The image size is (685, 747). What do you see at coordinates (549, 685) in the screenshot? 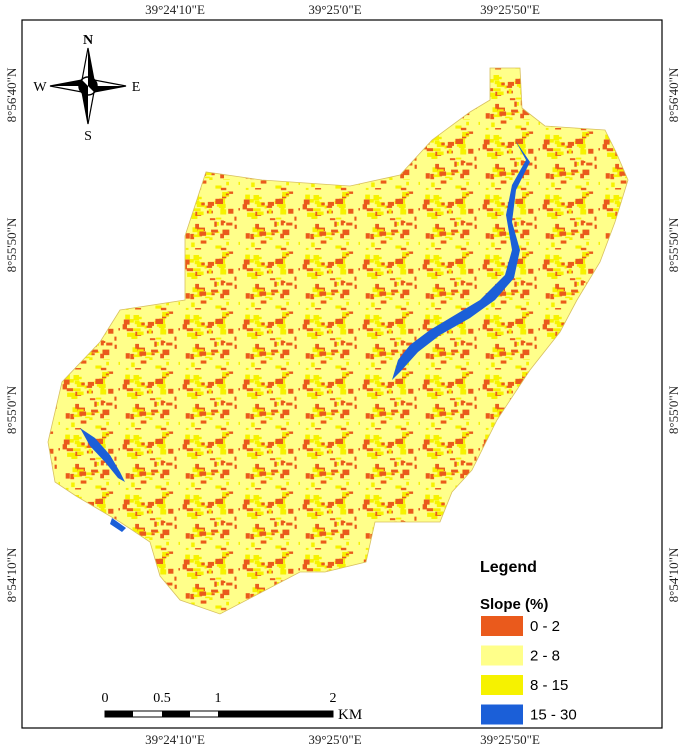
I see `legend-label: 8 - 15` at bounding box center [549, 685].